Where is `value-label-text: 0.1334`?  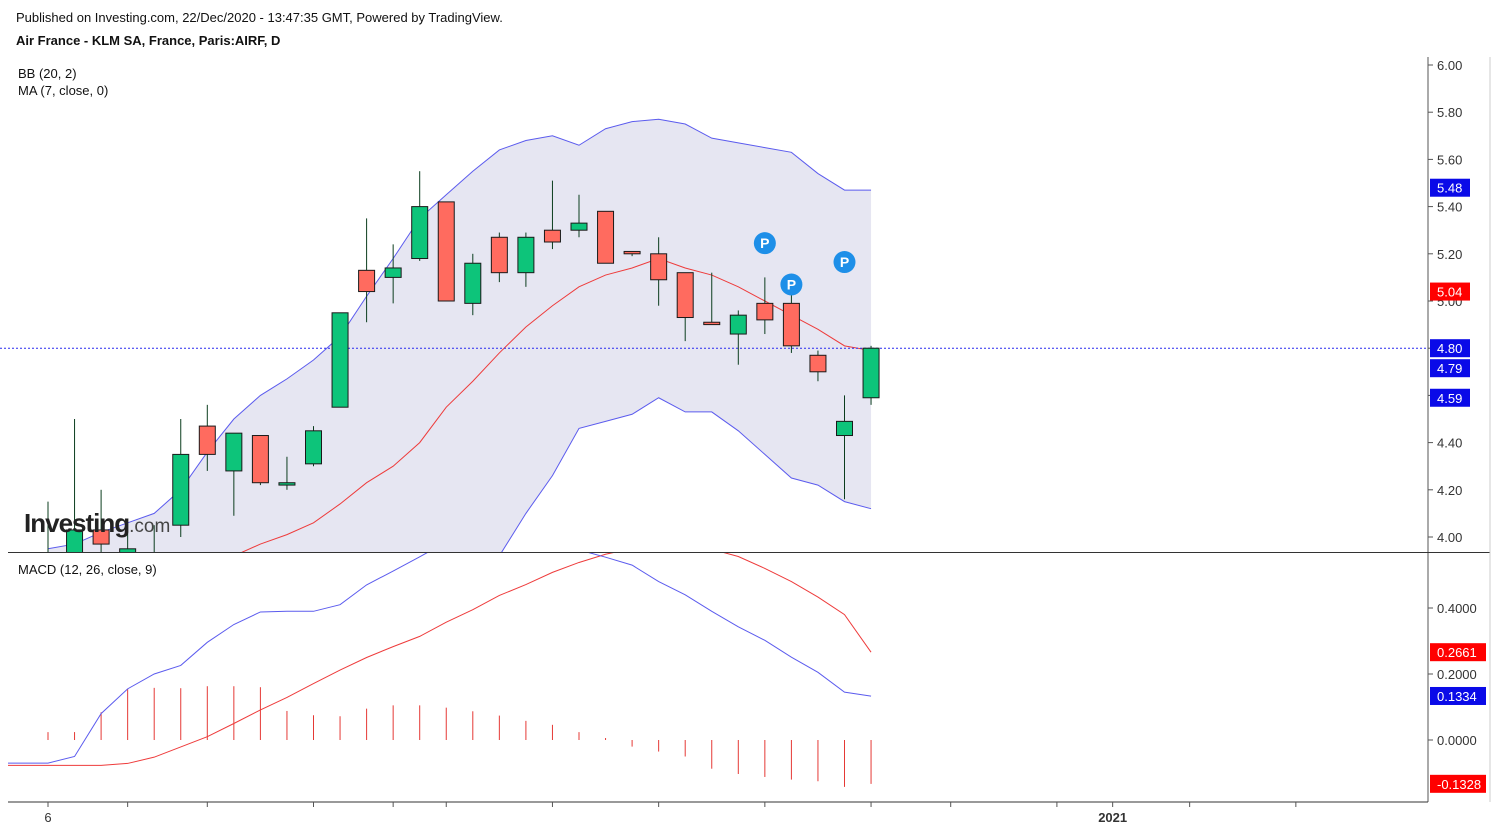
value-label-text: 0.1334 is located at coordinates (1457, 696).